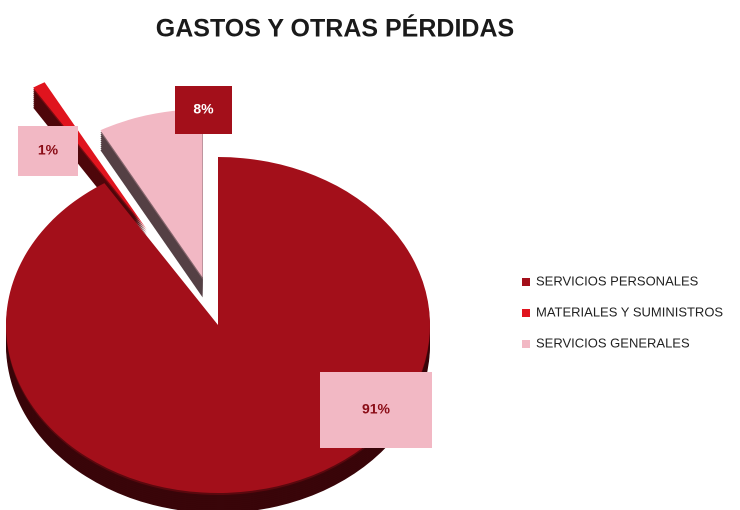  What do you see at coordinates (617, 280) in the screenshot?
I see `legend-label: SERVICIOS PERSONALES` at bounding box center [617, 280].